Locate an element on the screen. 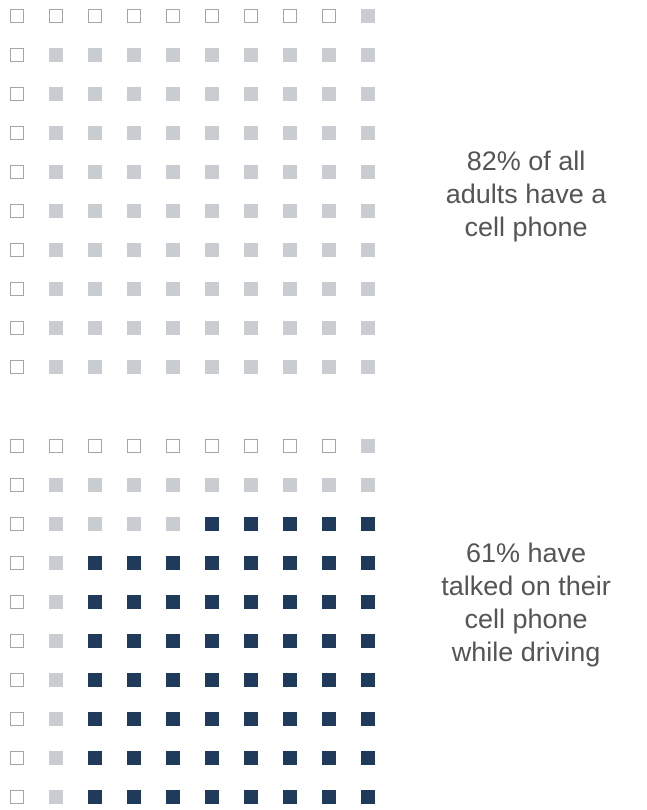 Image resolution: width=647 pixels, height=810 pixels. caption-line: while driving is located at coordinates (526, 652).